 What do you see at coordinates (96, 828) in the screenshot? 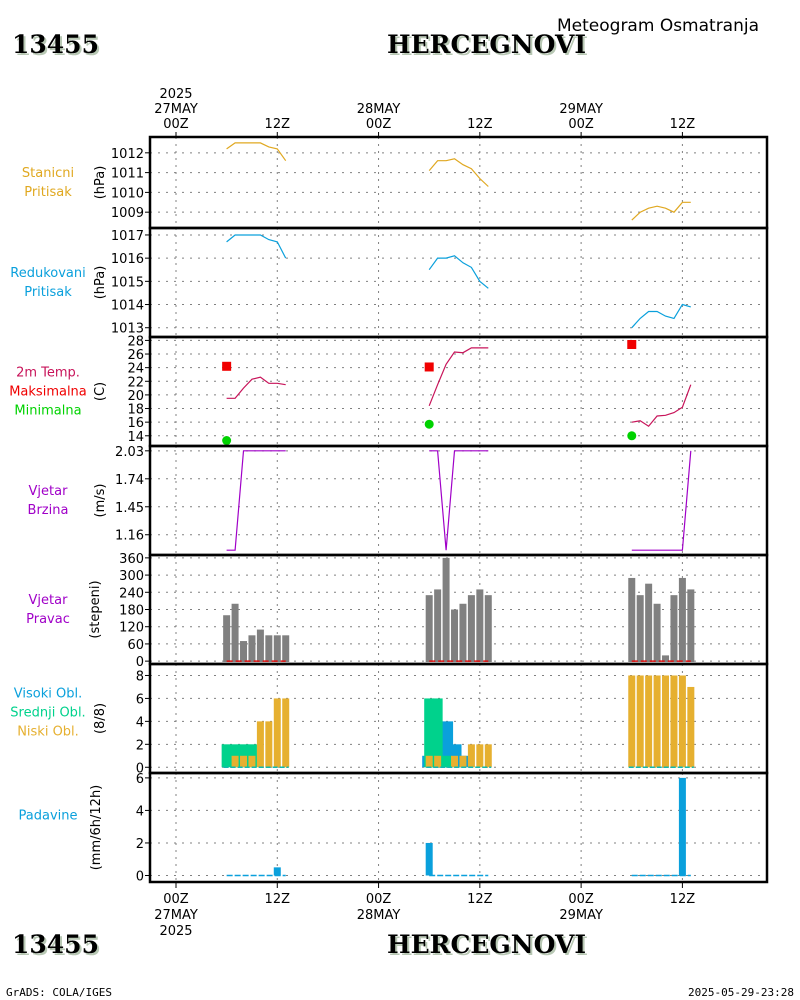
I see `y-axis-label: (mm/6h/12h)` at bounding box center [96, 828].